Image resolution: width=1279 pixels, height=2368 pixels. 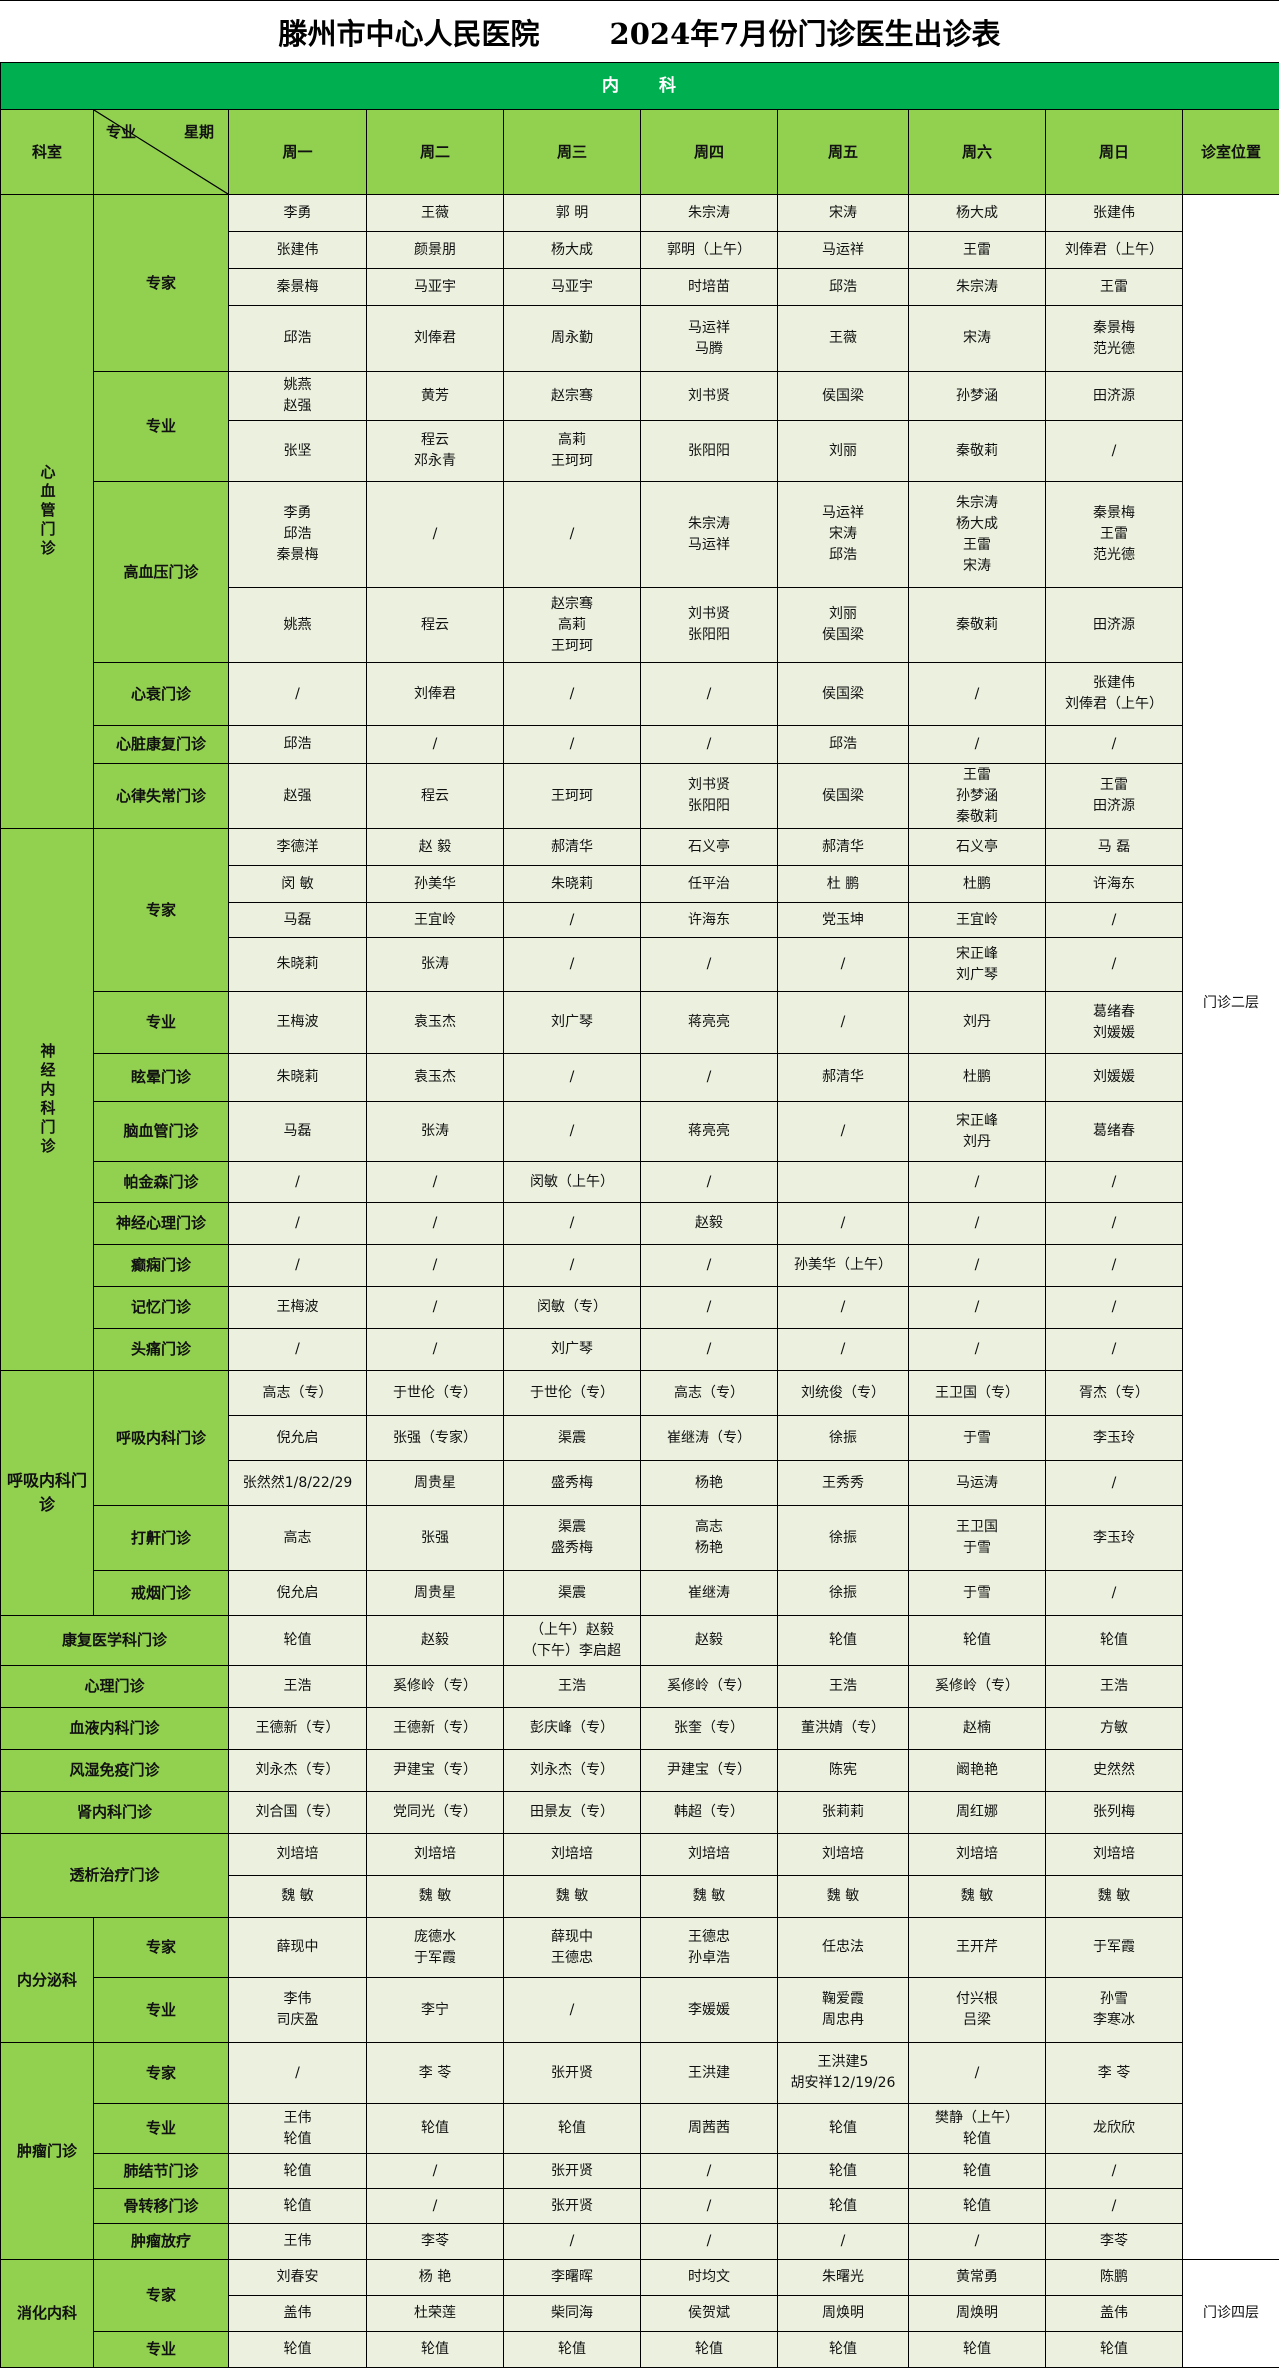 What do you see at coordinates (709, 884) in the screenshot?
I see `doctor-cell: 任平治` at bounding box center [709, 884].